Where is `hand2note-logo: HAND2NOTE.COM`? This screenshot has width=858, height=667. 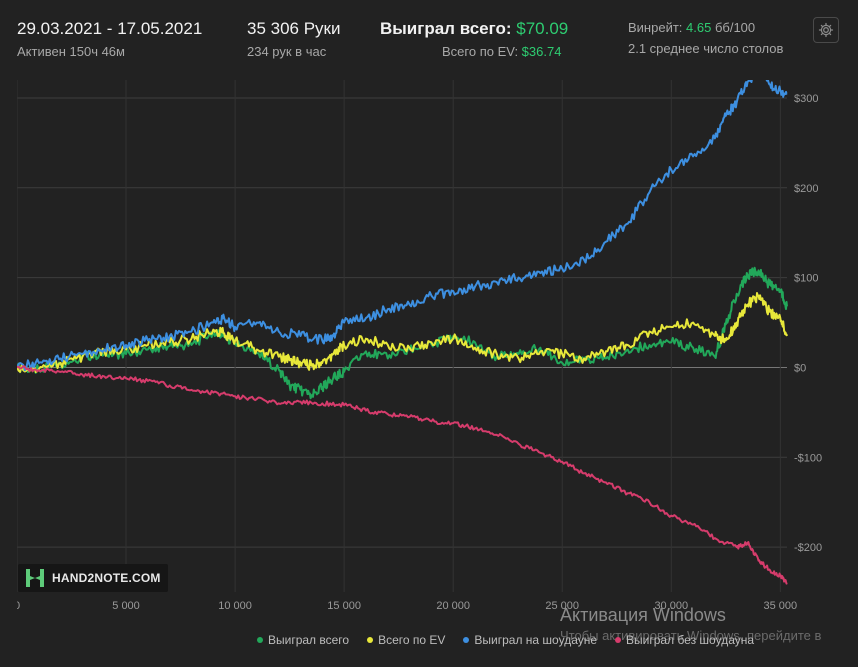 hand2note-logo: HAND2NOTE.COM is located at coordinates (93, 578).